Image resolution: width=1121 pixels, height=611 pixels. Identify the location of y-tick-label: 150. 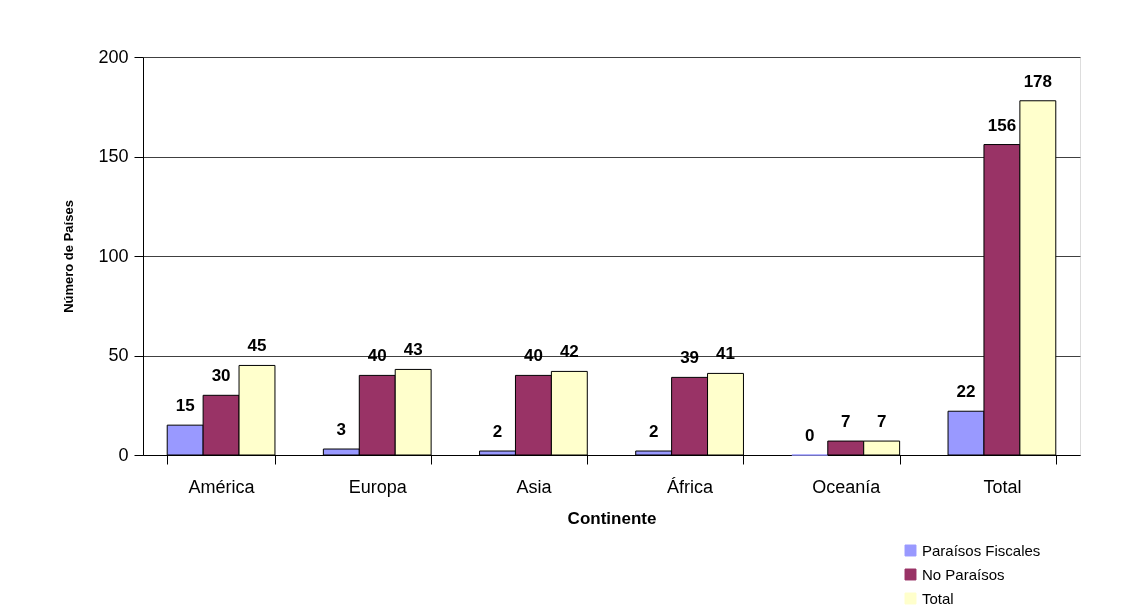
(113, 156).